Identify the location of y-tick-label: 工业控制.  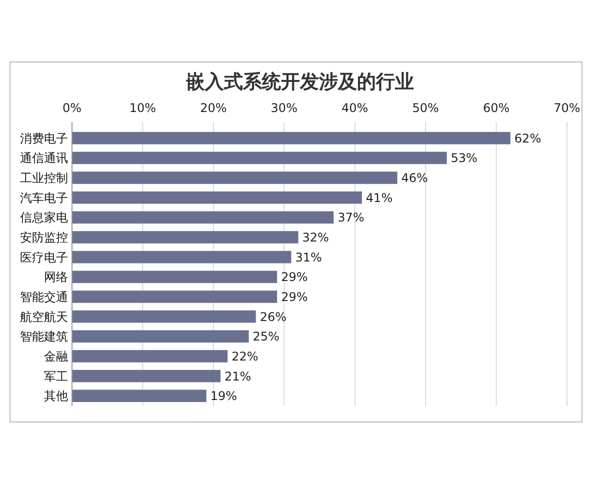
(44, 177).